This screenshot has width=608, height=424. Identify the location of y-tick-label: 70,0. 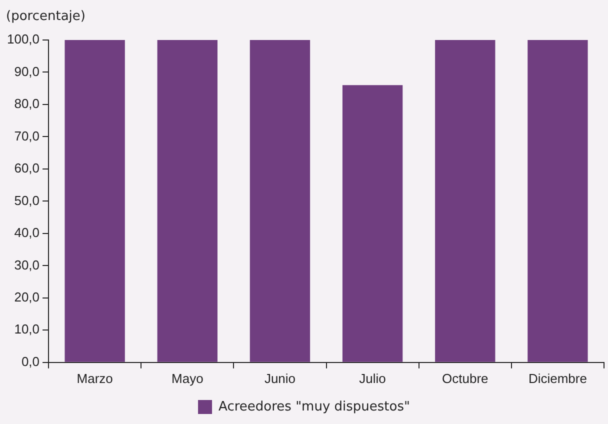
(27, 136).